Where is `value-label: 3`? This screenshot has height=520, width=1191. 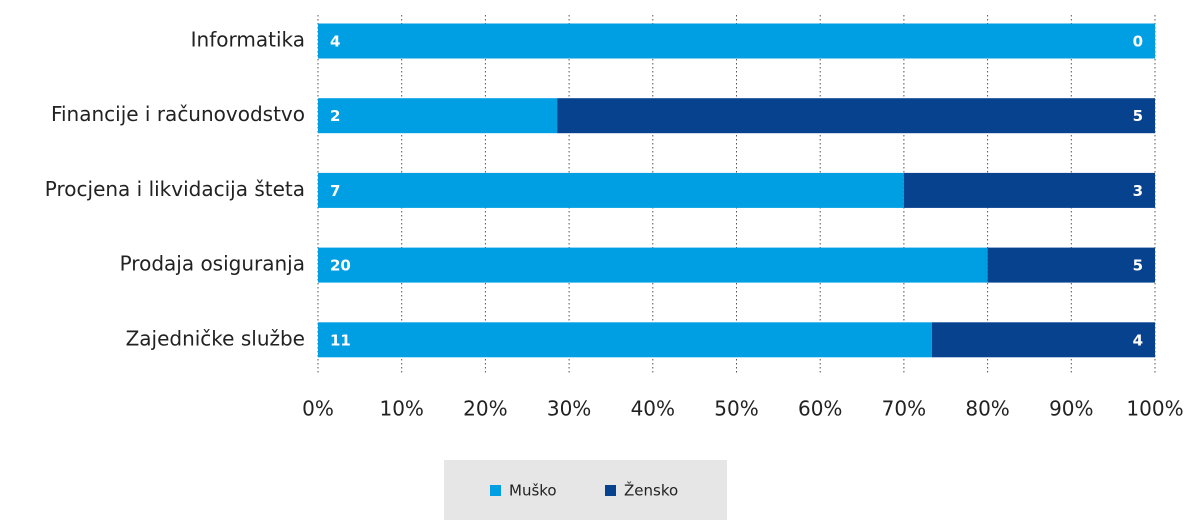
value-label: 3 is located at coordinates (1138, 191).